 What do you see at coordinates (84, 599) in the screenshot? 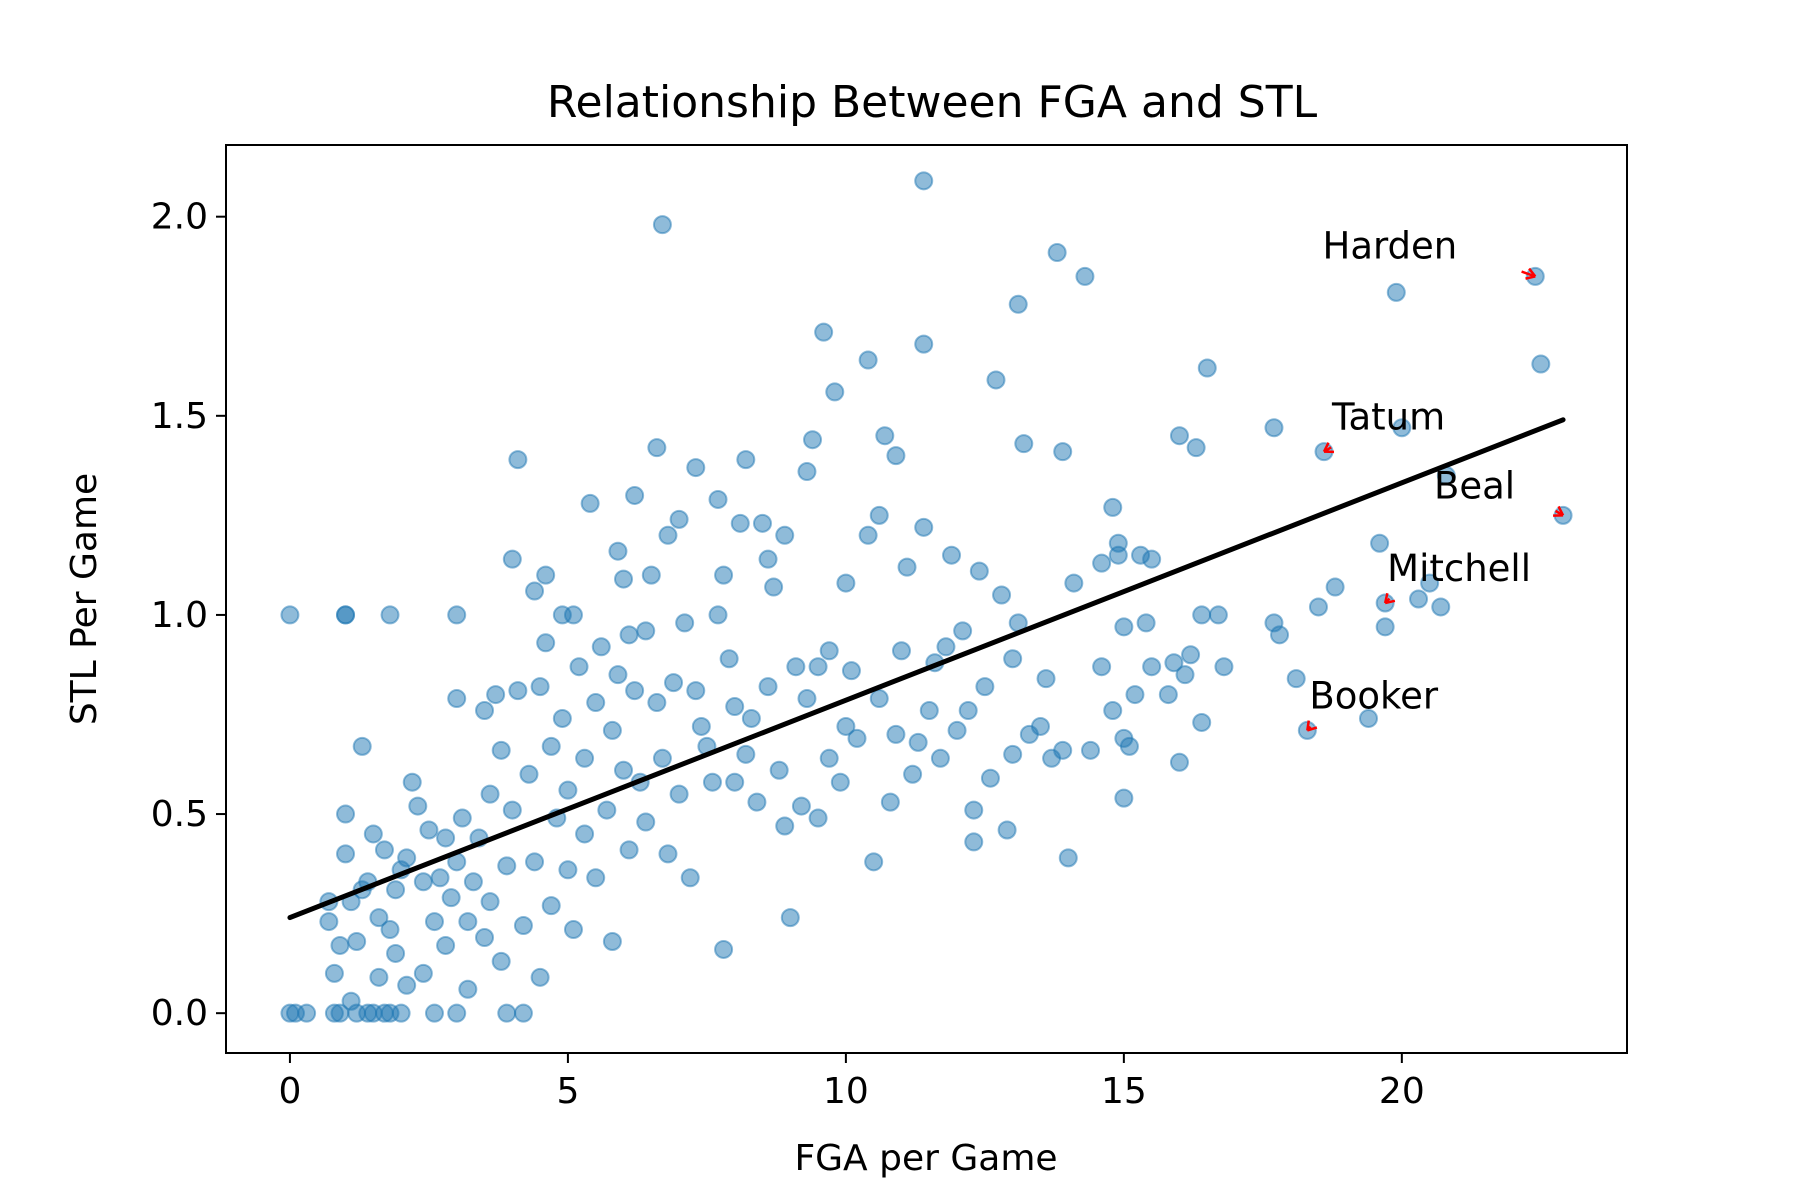
I see `y-axis-label: STL Per Game` at bounding box center [84, 599].